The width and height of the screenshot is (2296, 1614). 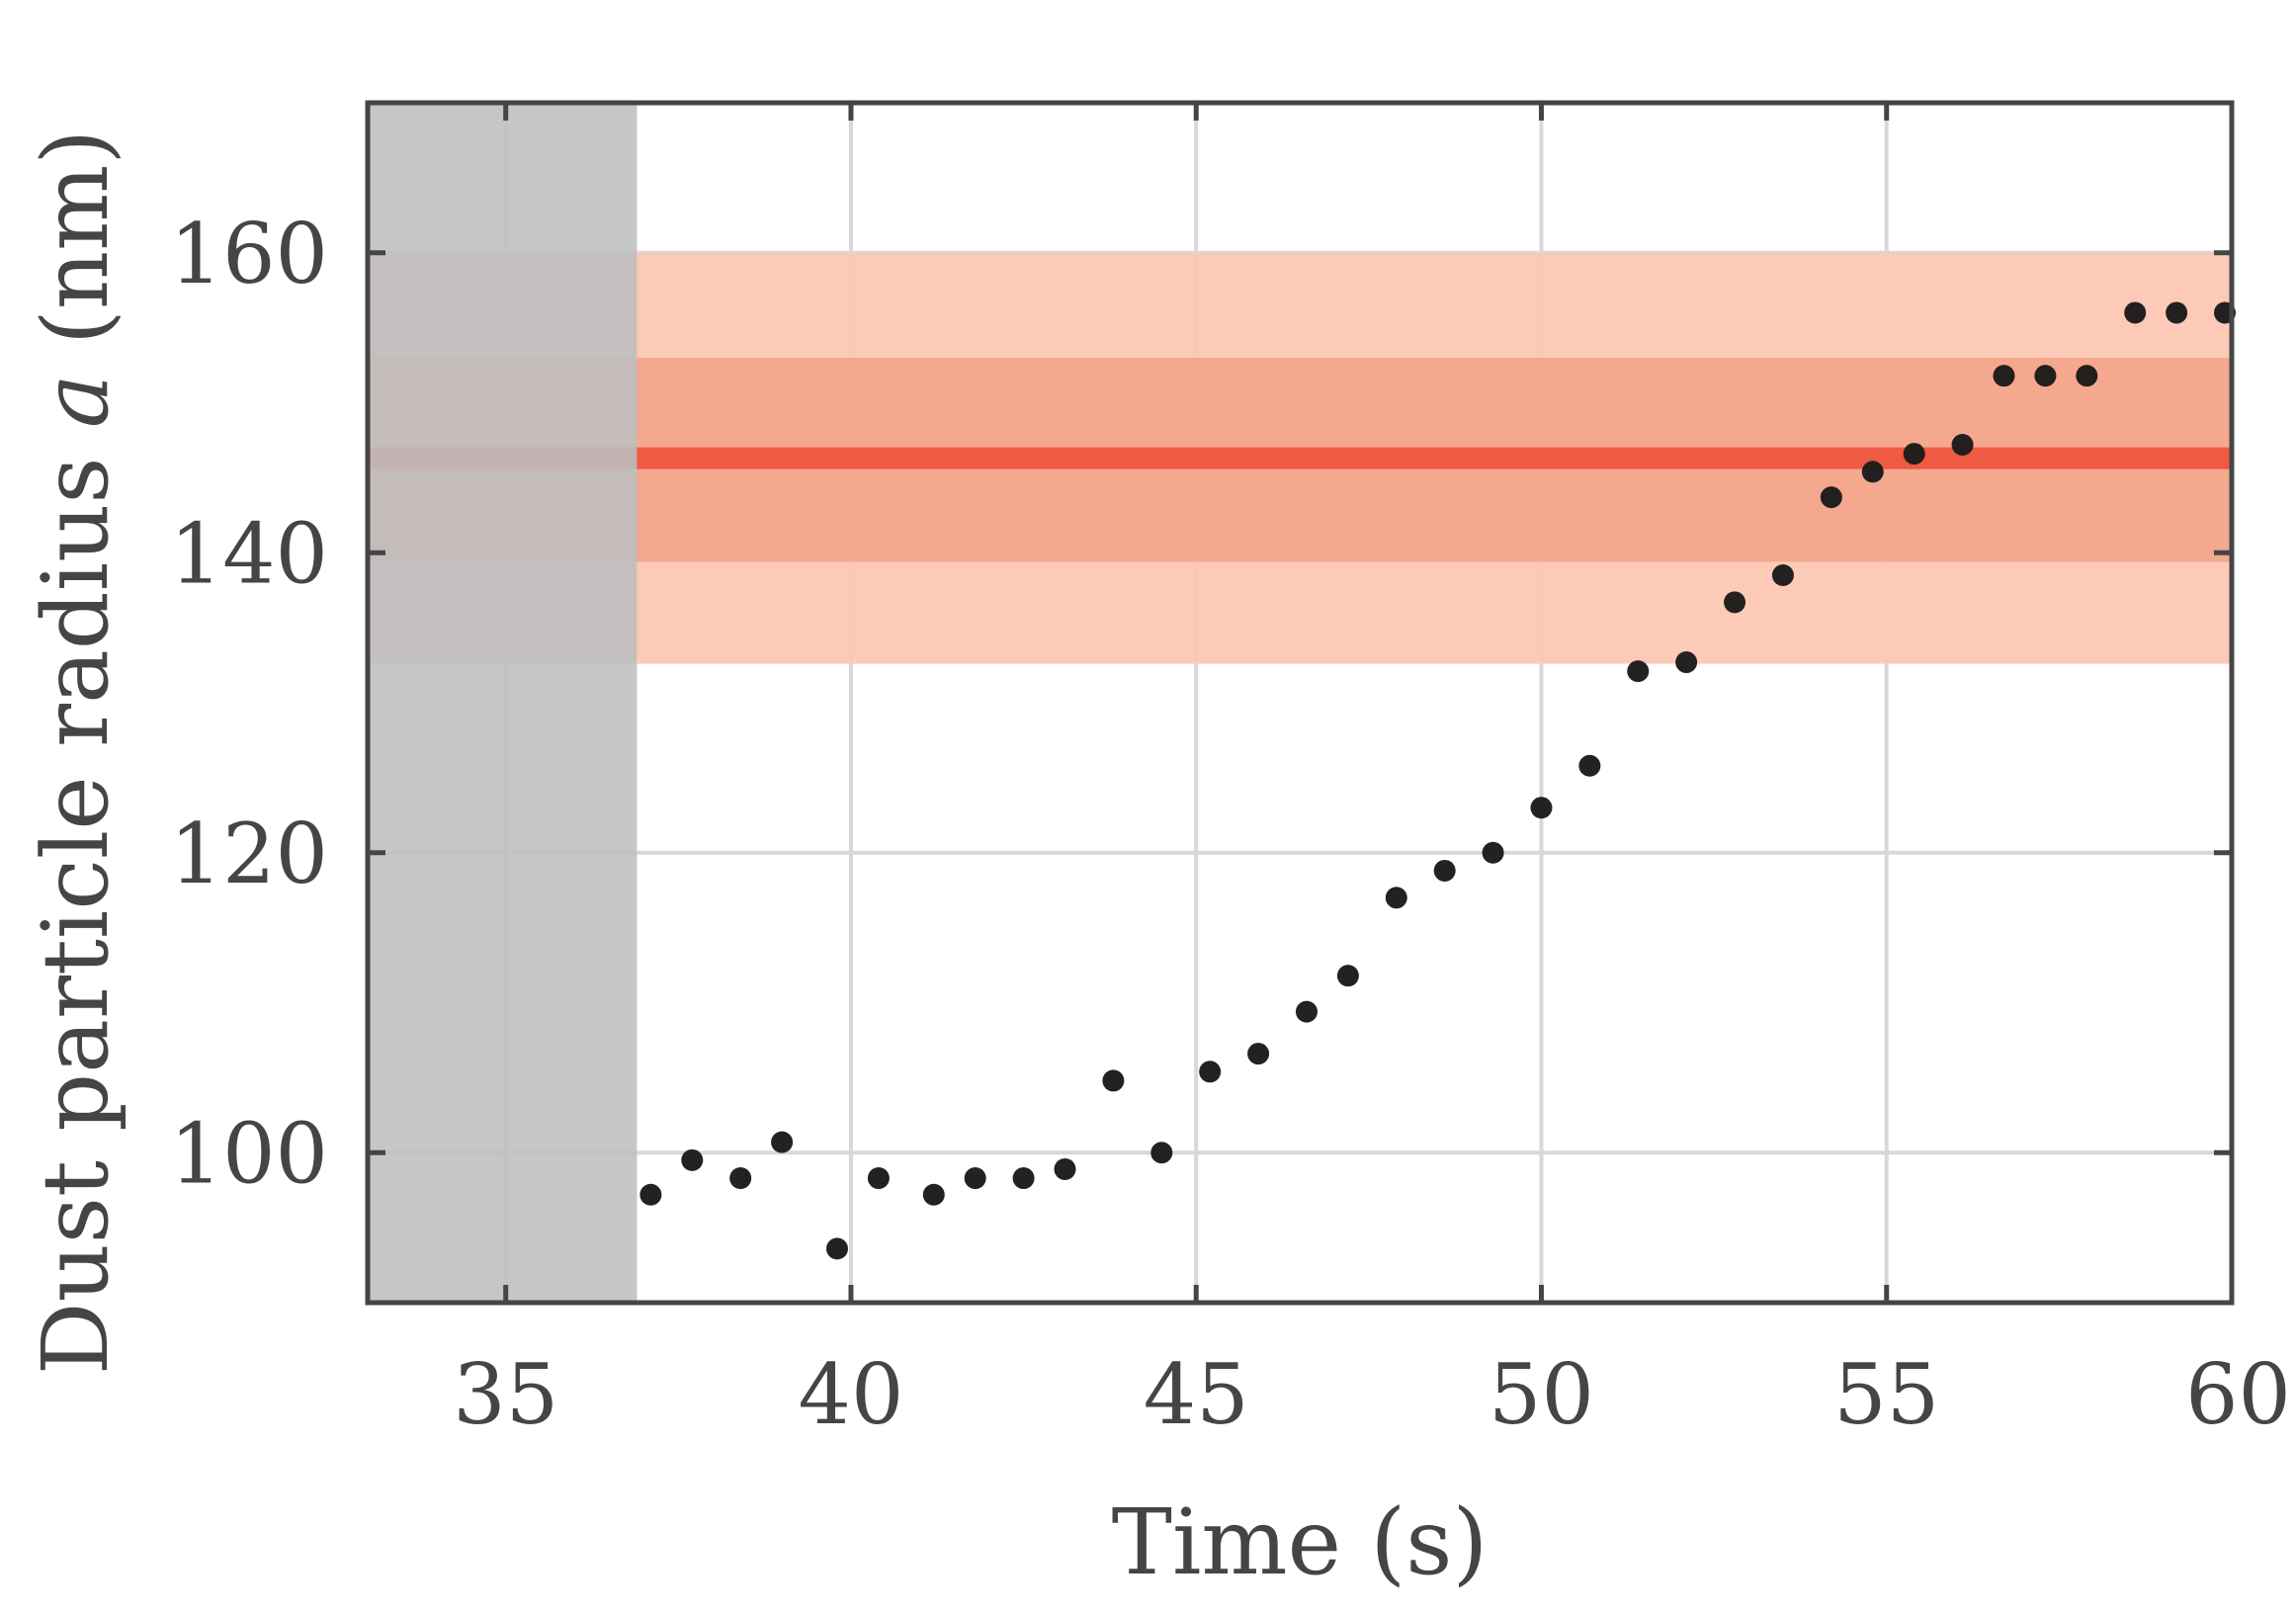 What do you see at coordinates (1196, 1395) in the screenshot?
I see `x-tick-label: 45` at bounding box center [1196, 1395].